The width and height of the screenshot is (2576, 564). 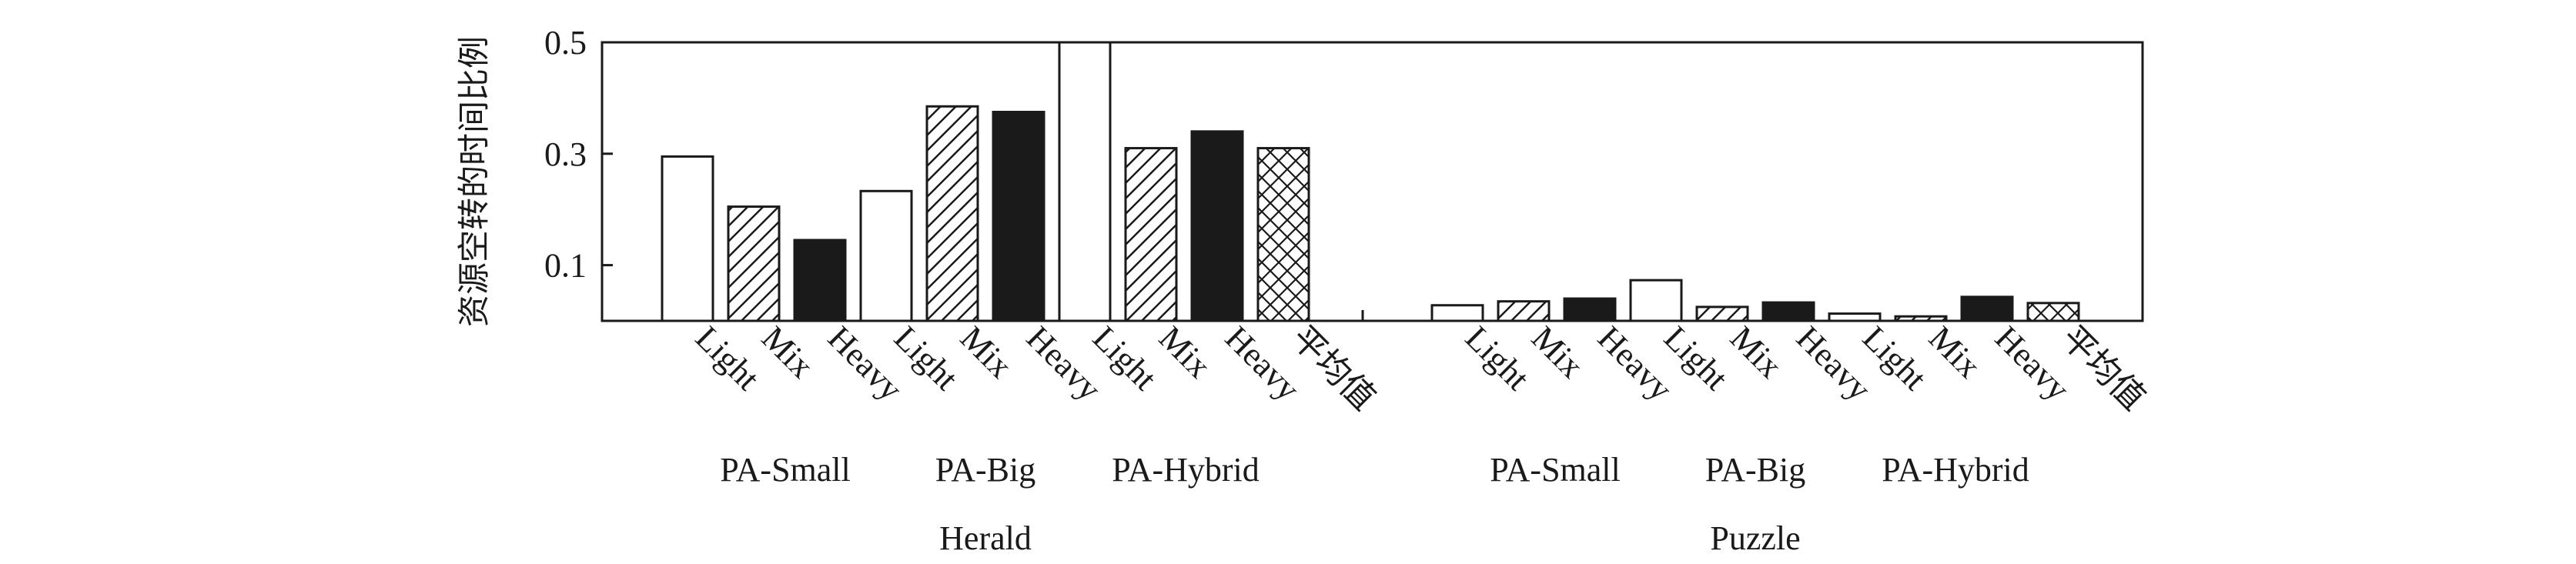 I want to click on y-axis-label: 资源空转的时间比例, so click(x=475, y=181).